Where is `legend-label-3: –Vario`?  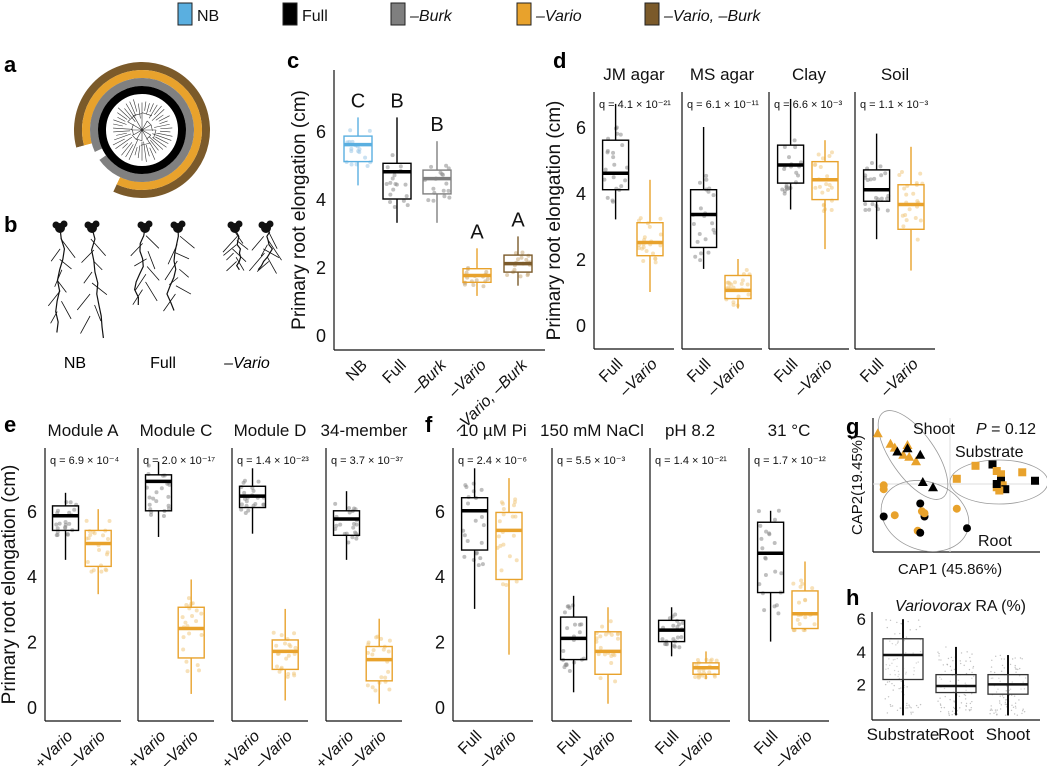
legend-label-3: –Vario is located at coordinates (558, 16).